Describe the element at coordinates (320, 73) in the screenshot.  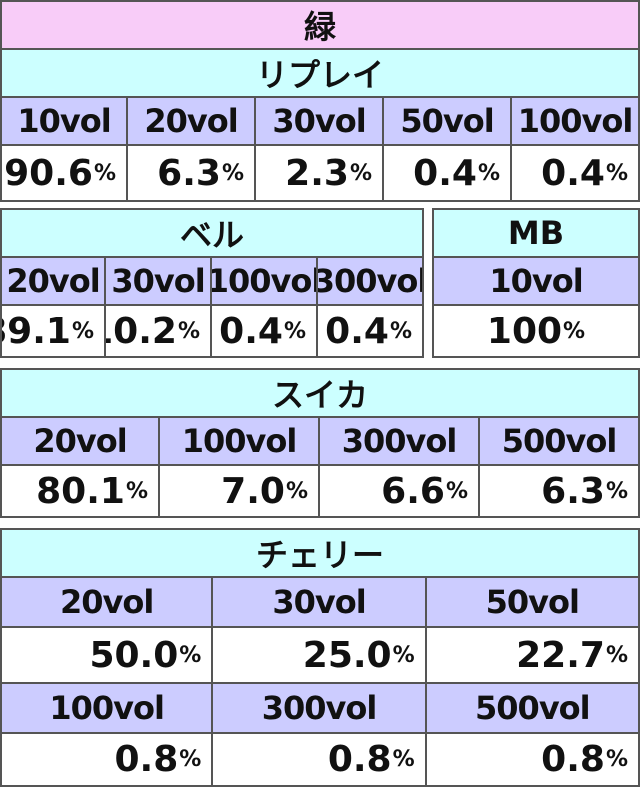
I see `section-title: リプレイ` at that location.